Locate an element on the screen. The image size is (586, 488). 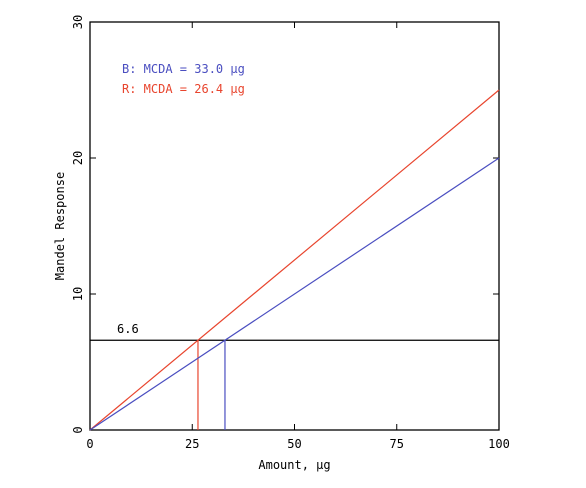
y-tick-label: 20 is located at coordinates (78, 158).